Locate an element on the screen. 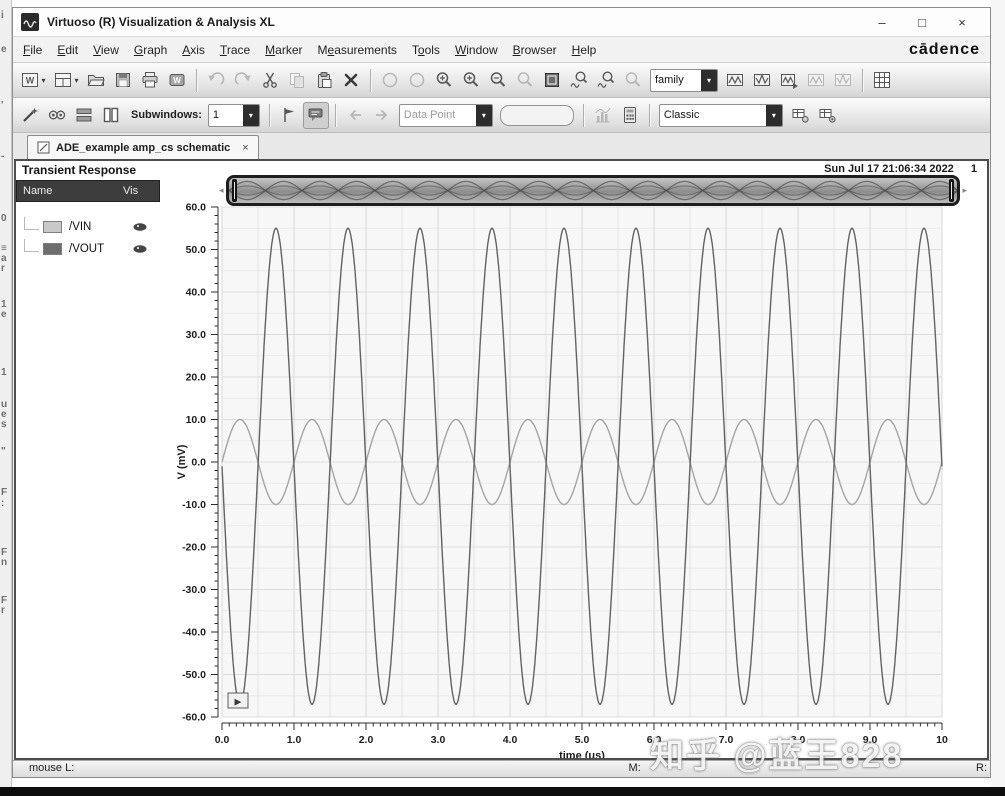 This screenshot has width=1005, height=796. export-image-icon: W is located at coordinates (177, 80).